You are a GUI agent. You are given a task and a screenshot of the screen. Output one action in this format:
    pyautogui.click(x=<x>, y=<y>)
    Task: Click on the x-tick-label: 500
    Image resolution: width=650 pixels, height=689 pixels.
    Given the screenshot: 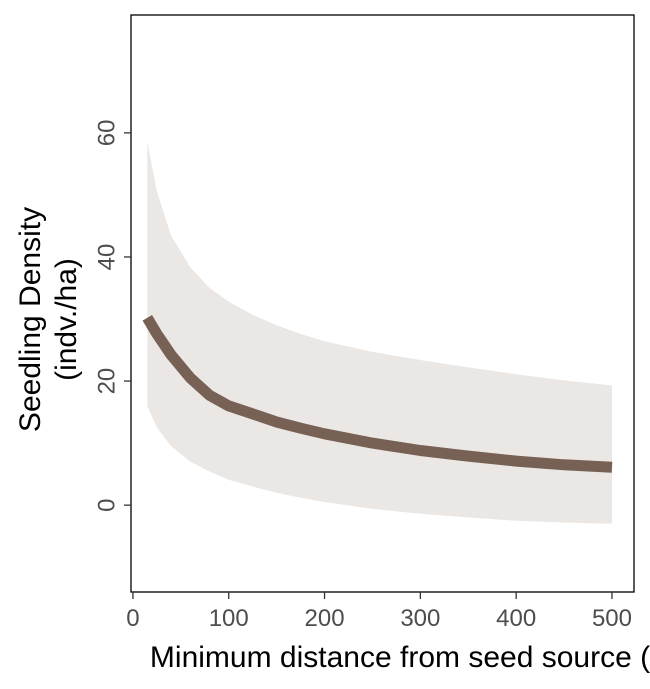 What is the action you would take?
    pyautogui.click(x=612, y=618)
    